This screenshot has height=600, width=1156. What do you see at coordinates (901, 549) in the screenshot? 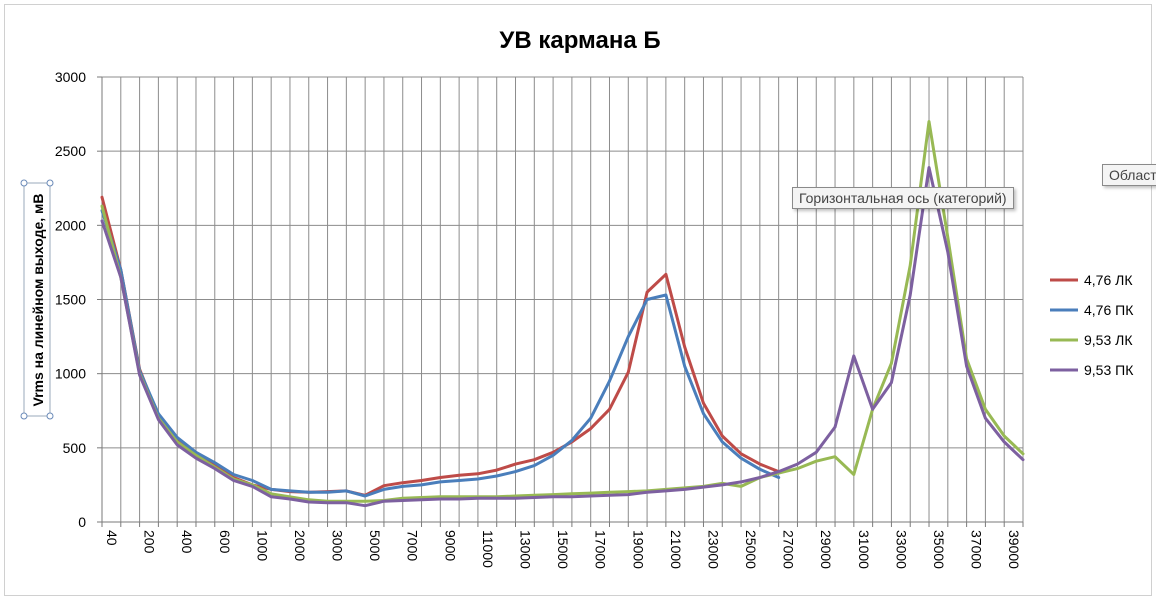
I see `x-tick-label: 33000` at bounding box center [901, 549].